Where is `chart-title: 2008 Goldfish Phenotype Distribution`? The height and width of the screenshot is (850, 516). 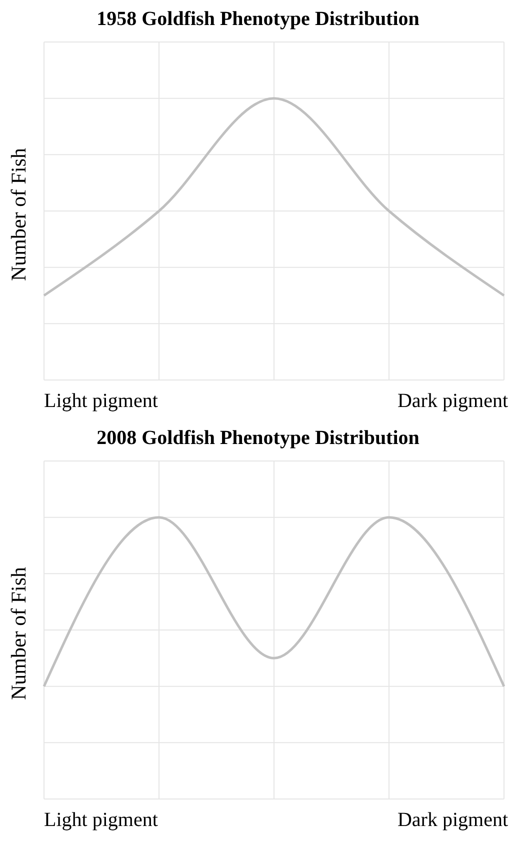
chart-title: 2008 Goldfish Phenotype Distribution is located at coordinates (258, 439).